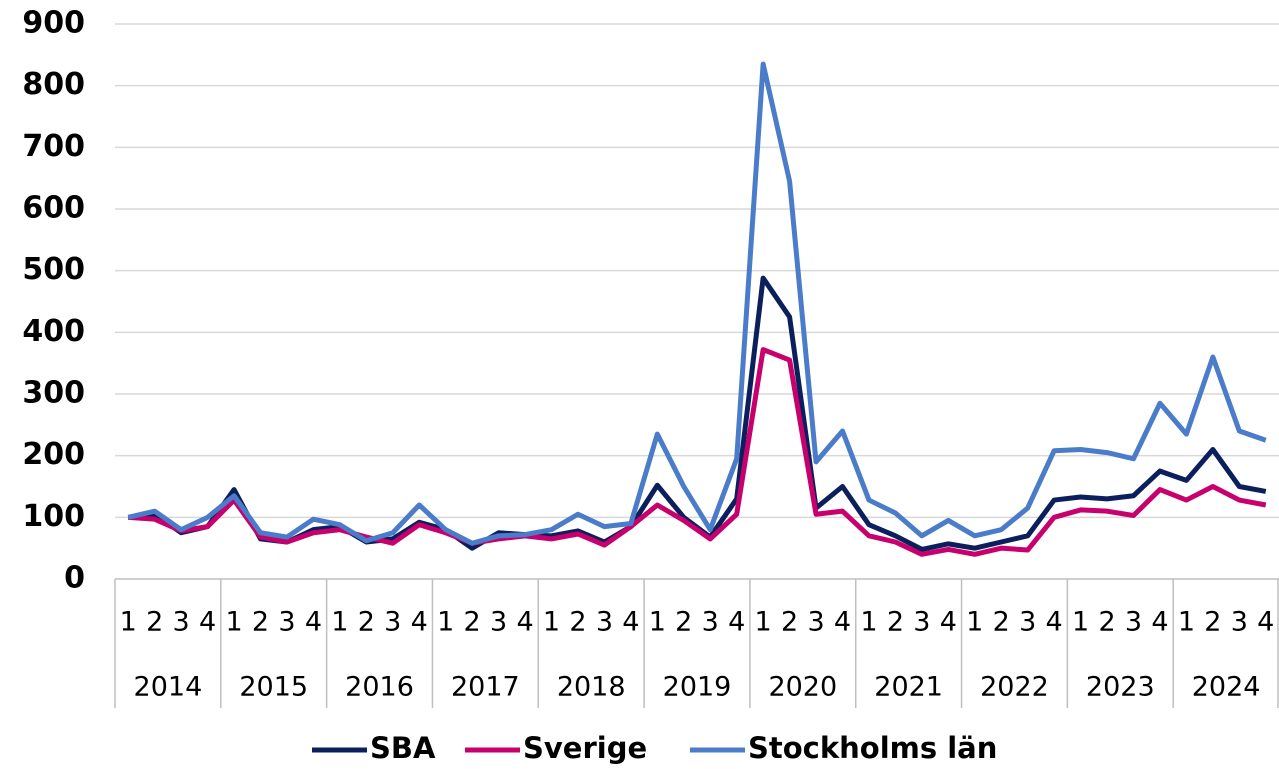 The image size is (1279, 769). Describe the element at coordinates (1014, 687) in the screenshot. I see `x-group-label: 2022` at that location.